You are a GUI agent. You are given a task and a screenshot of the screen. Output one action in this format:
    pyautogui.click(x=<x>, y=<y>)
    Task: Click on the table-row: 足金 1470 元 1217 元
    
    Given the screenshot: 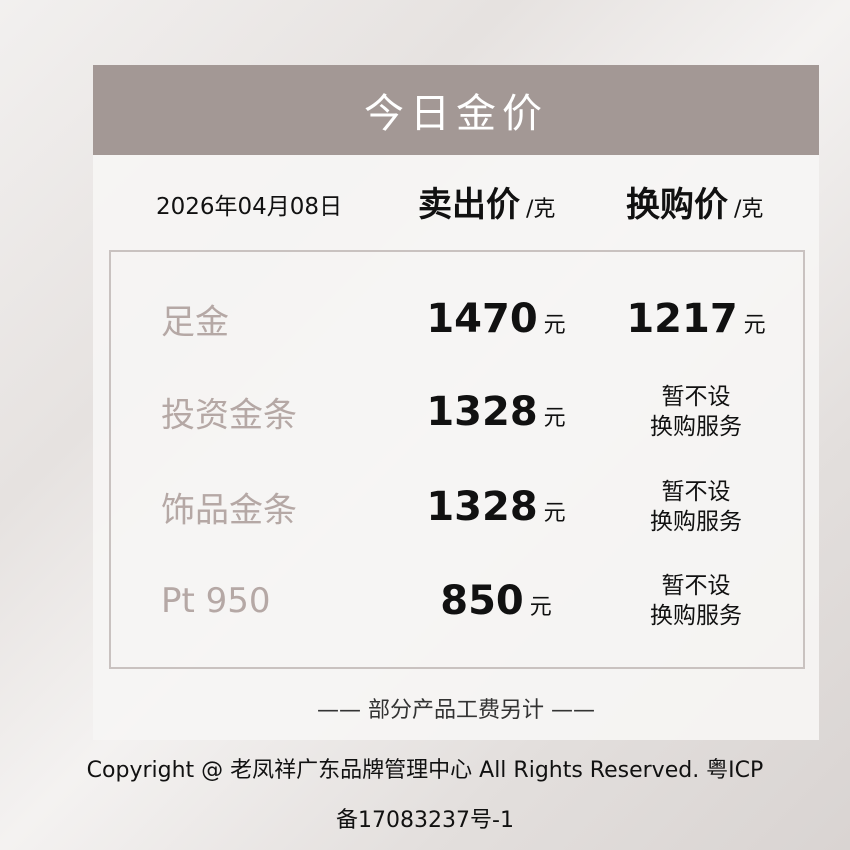 What is the action you would take?
    pyautogui.click(x=457, y=319)
    